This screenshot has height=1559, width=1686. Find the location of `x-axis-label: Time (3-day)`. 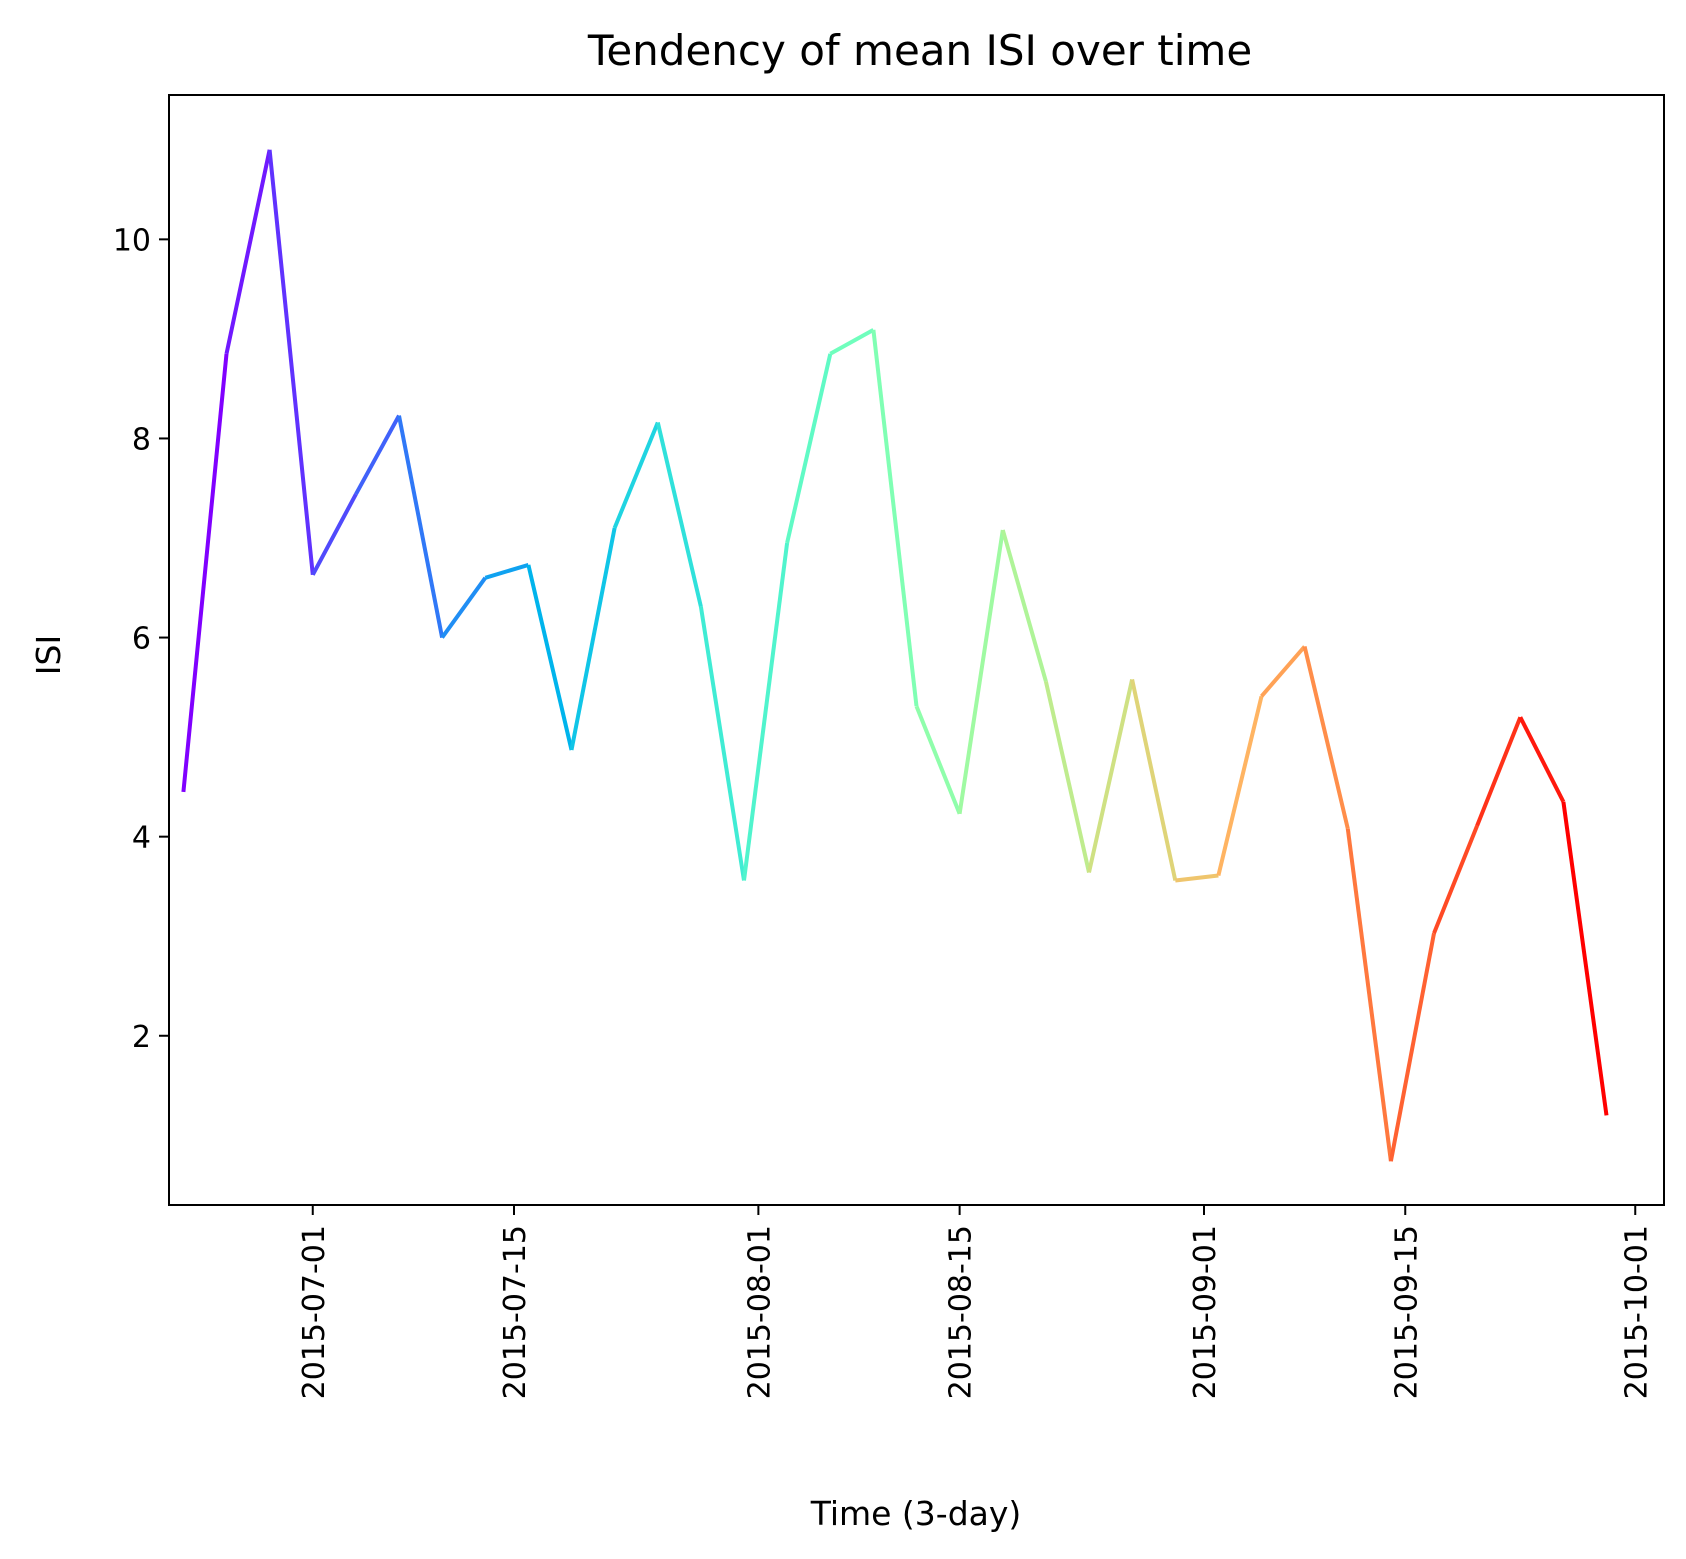

x-axis-label: Time (3-day) is located at coordinates (916, 1513).